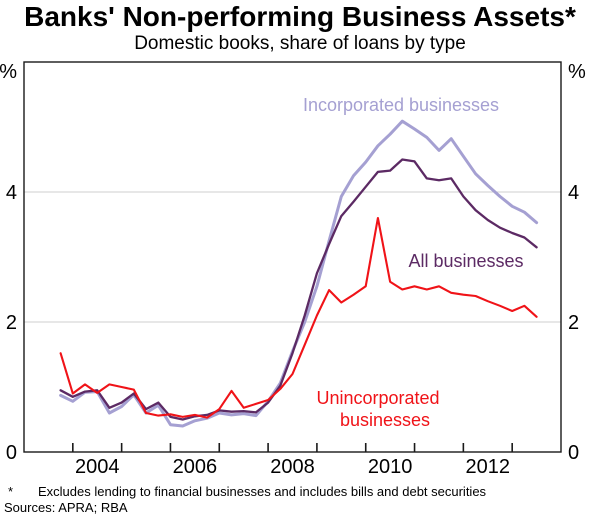 The height and width of the screenshot is (519, 600). Describe the element at coordinates (292, 467) in the screenshot. I see `x-axis-label: 2008` at that location.